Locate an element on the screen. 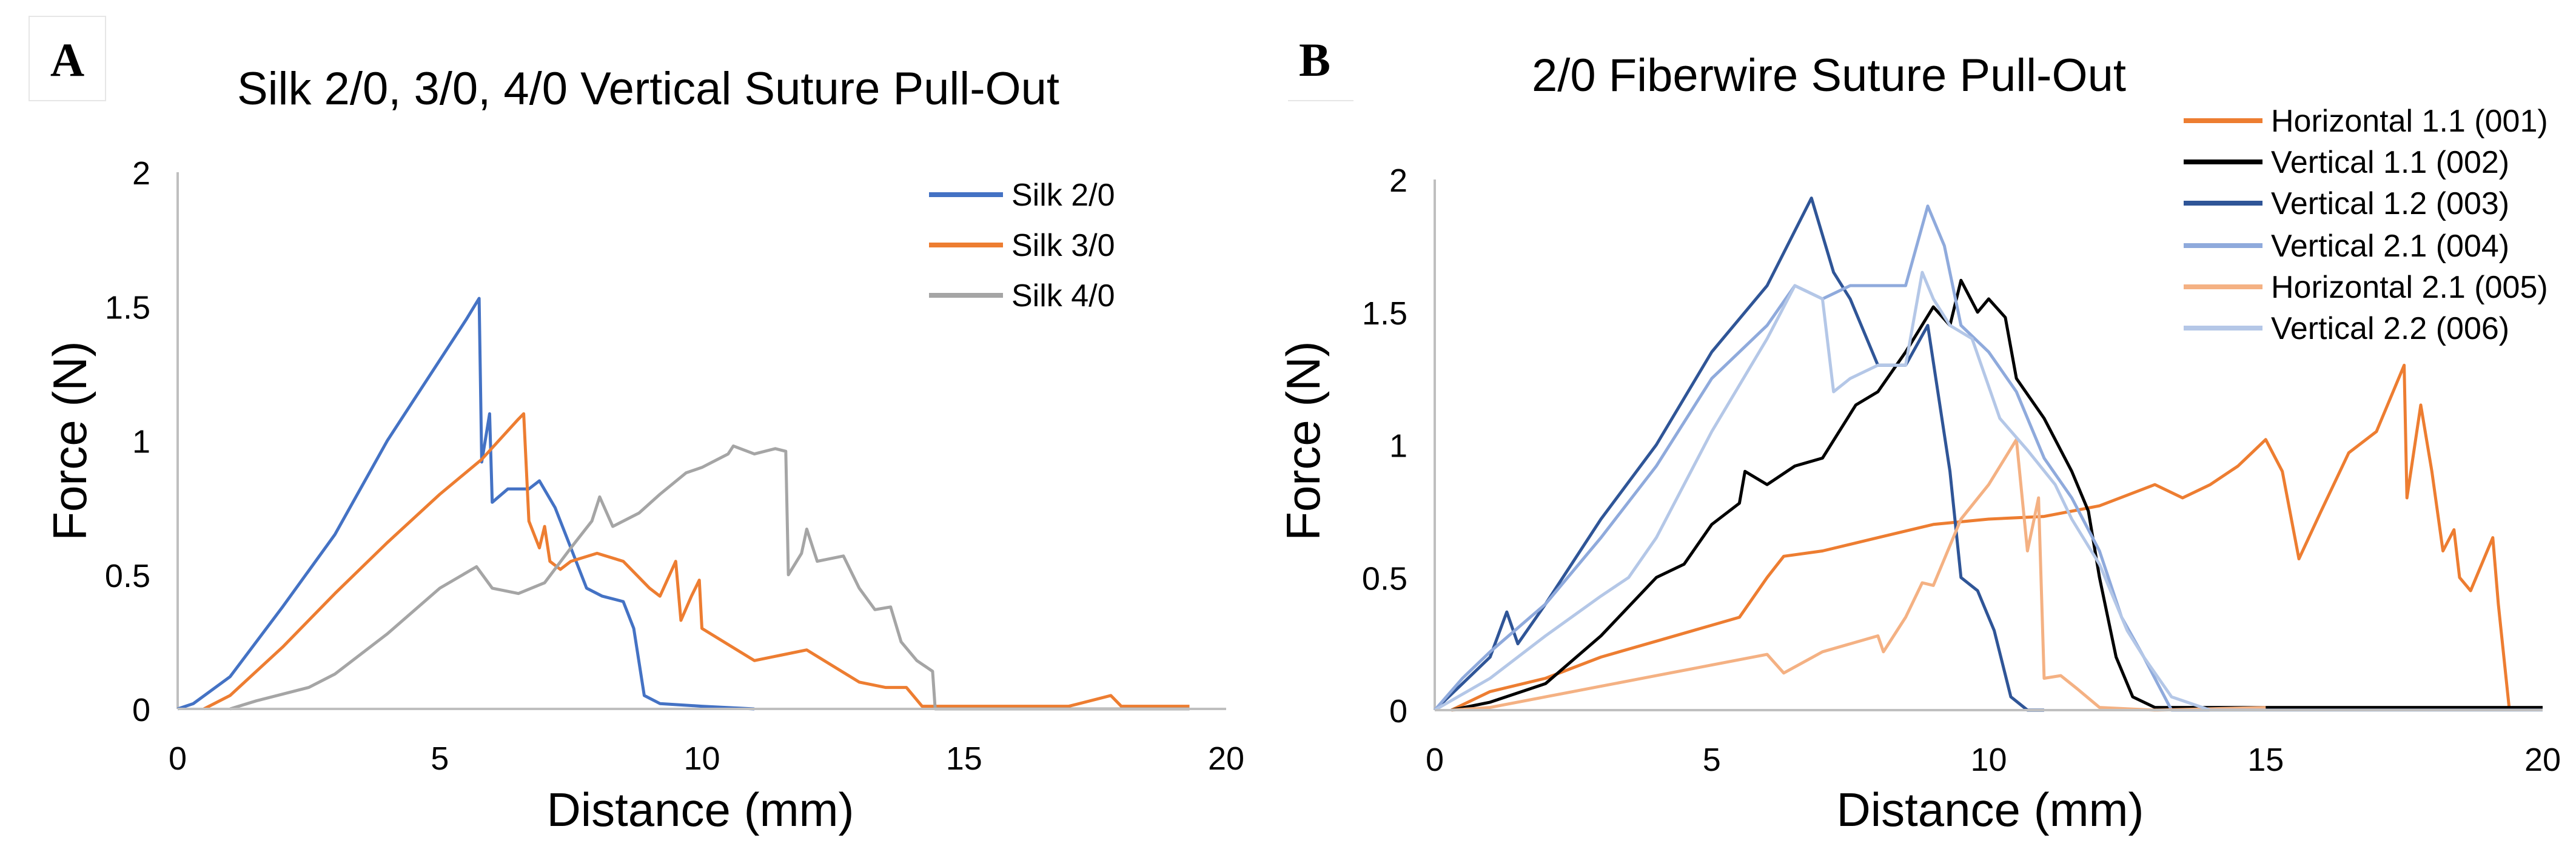  legend-item: Vertical 1.2 (003) is located at coordinates (2346, 203).